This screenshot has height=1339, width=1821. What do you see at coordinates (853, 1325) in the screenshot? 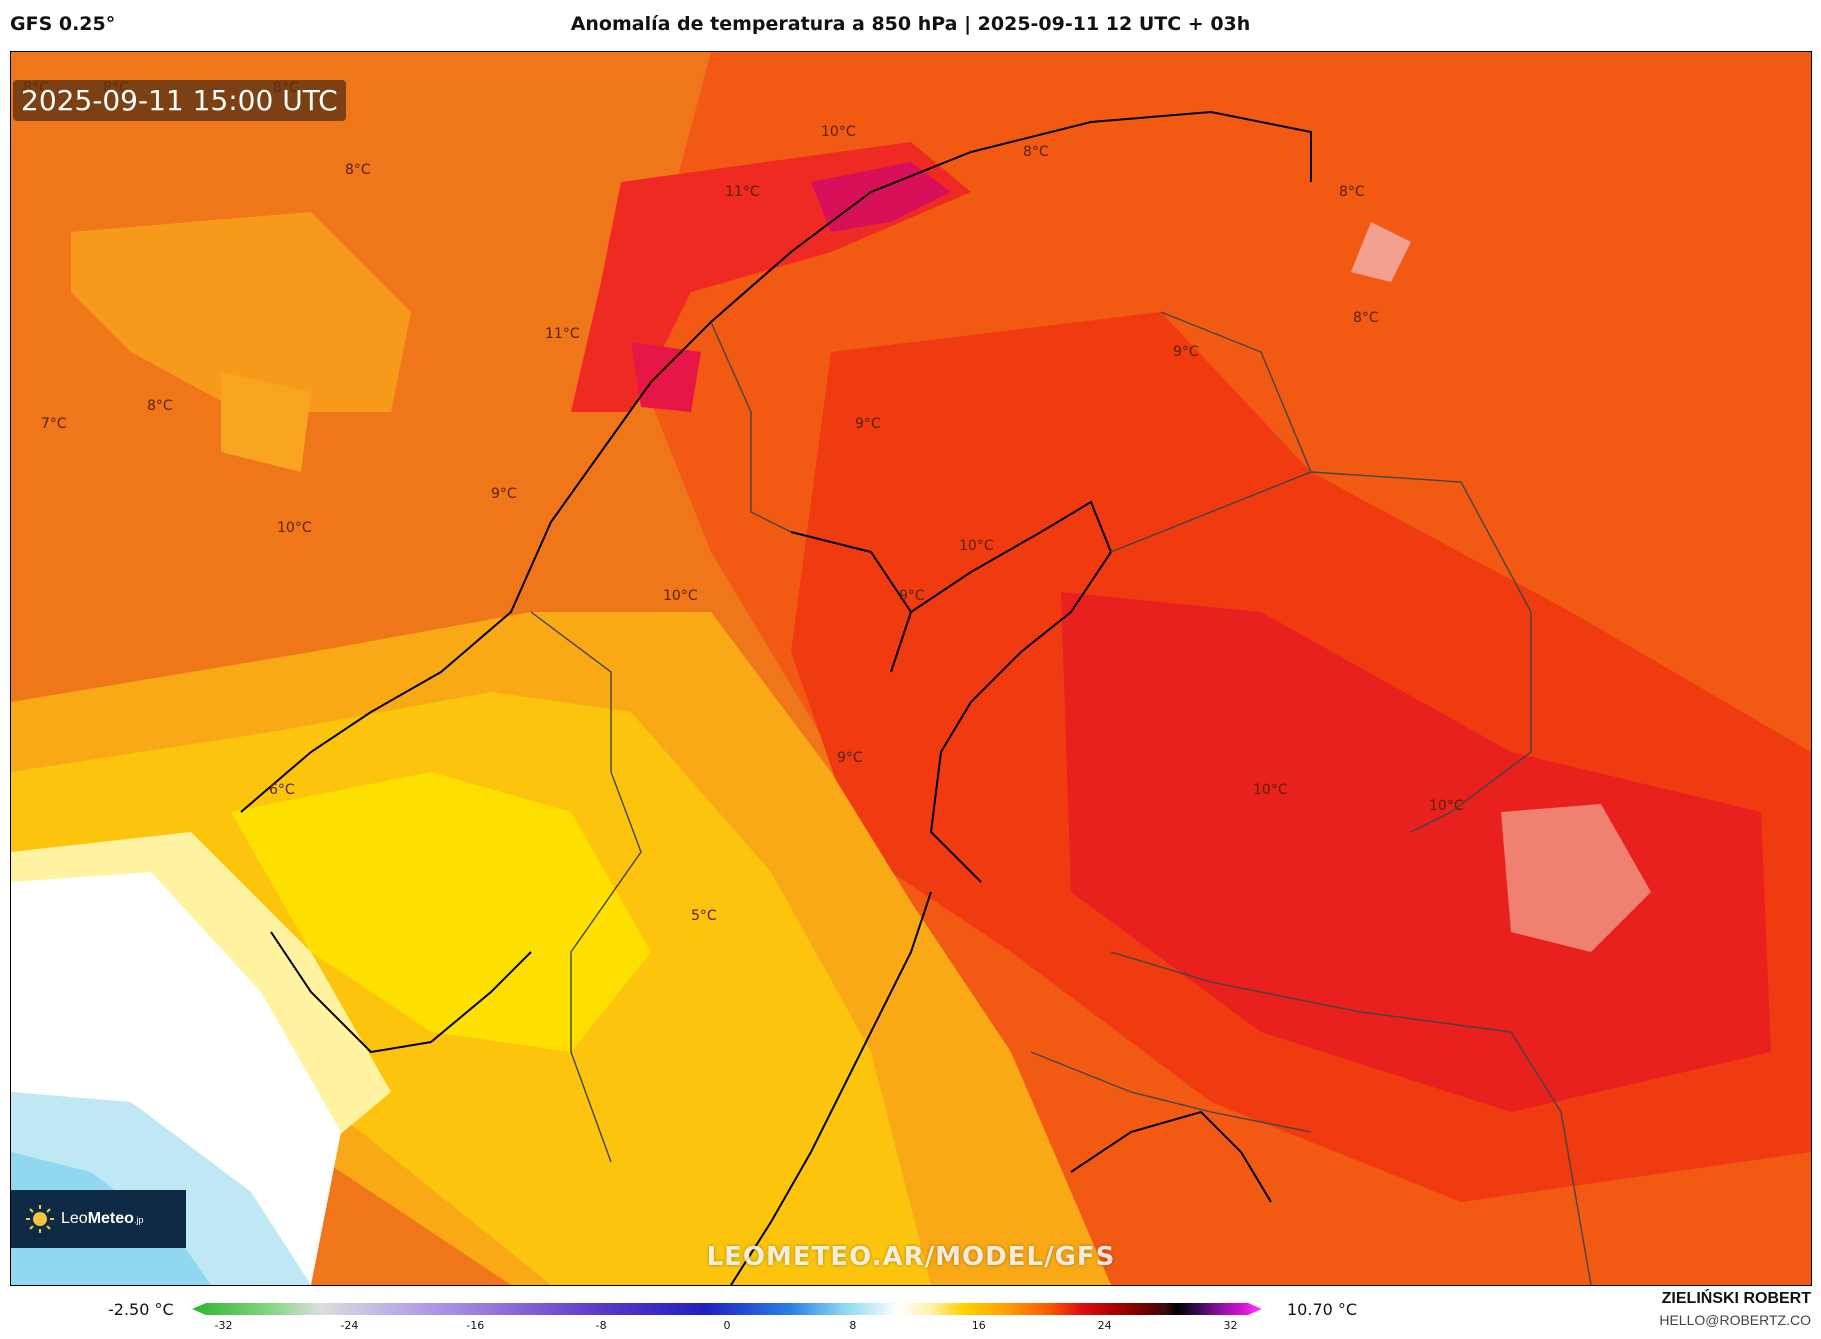
I see `legend-tick: 8` at bounding box center [853, 1325].